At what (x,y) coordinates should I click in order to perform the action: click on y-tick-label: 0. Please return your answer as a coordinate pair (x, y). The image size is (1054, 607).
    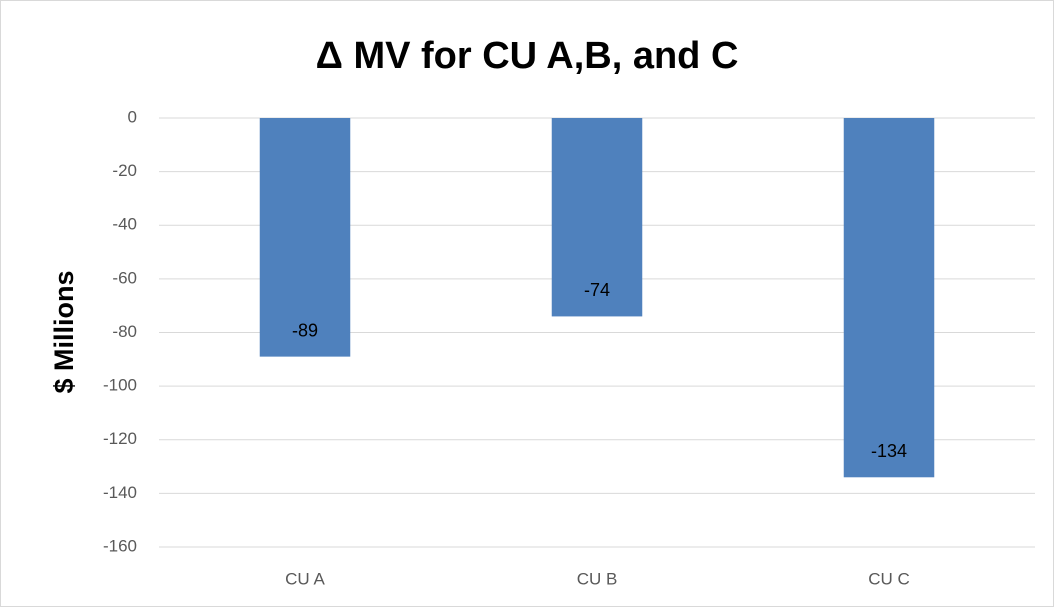
    Looking at the image, I should click on (132, 116).